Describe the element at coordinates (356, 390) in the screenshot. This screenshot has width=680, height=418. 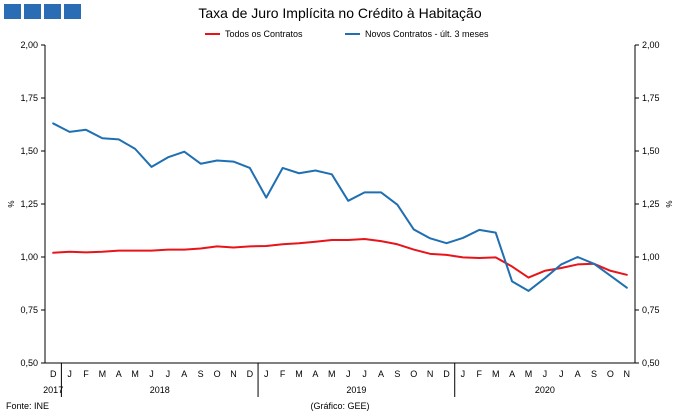
I see `year-label: 2019` at that location.